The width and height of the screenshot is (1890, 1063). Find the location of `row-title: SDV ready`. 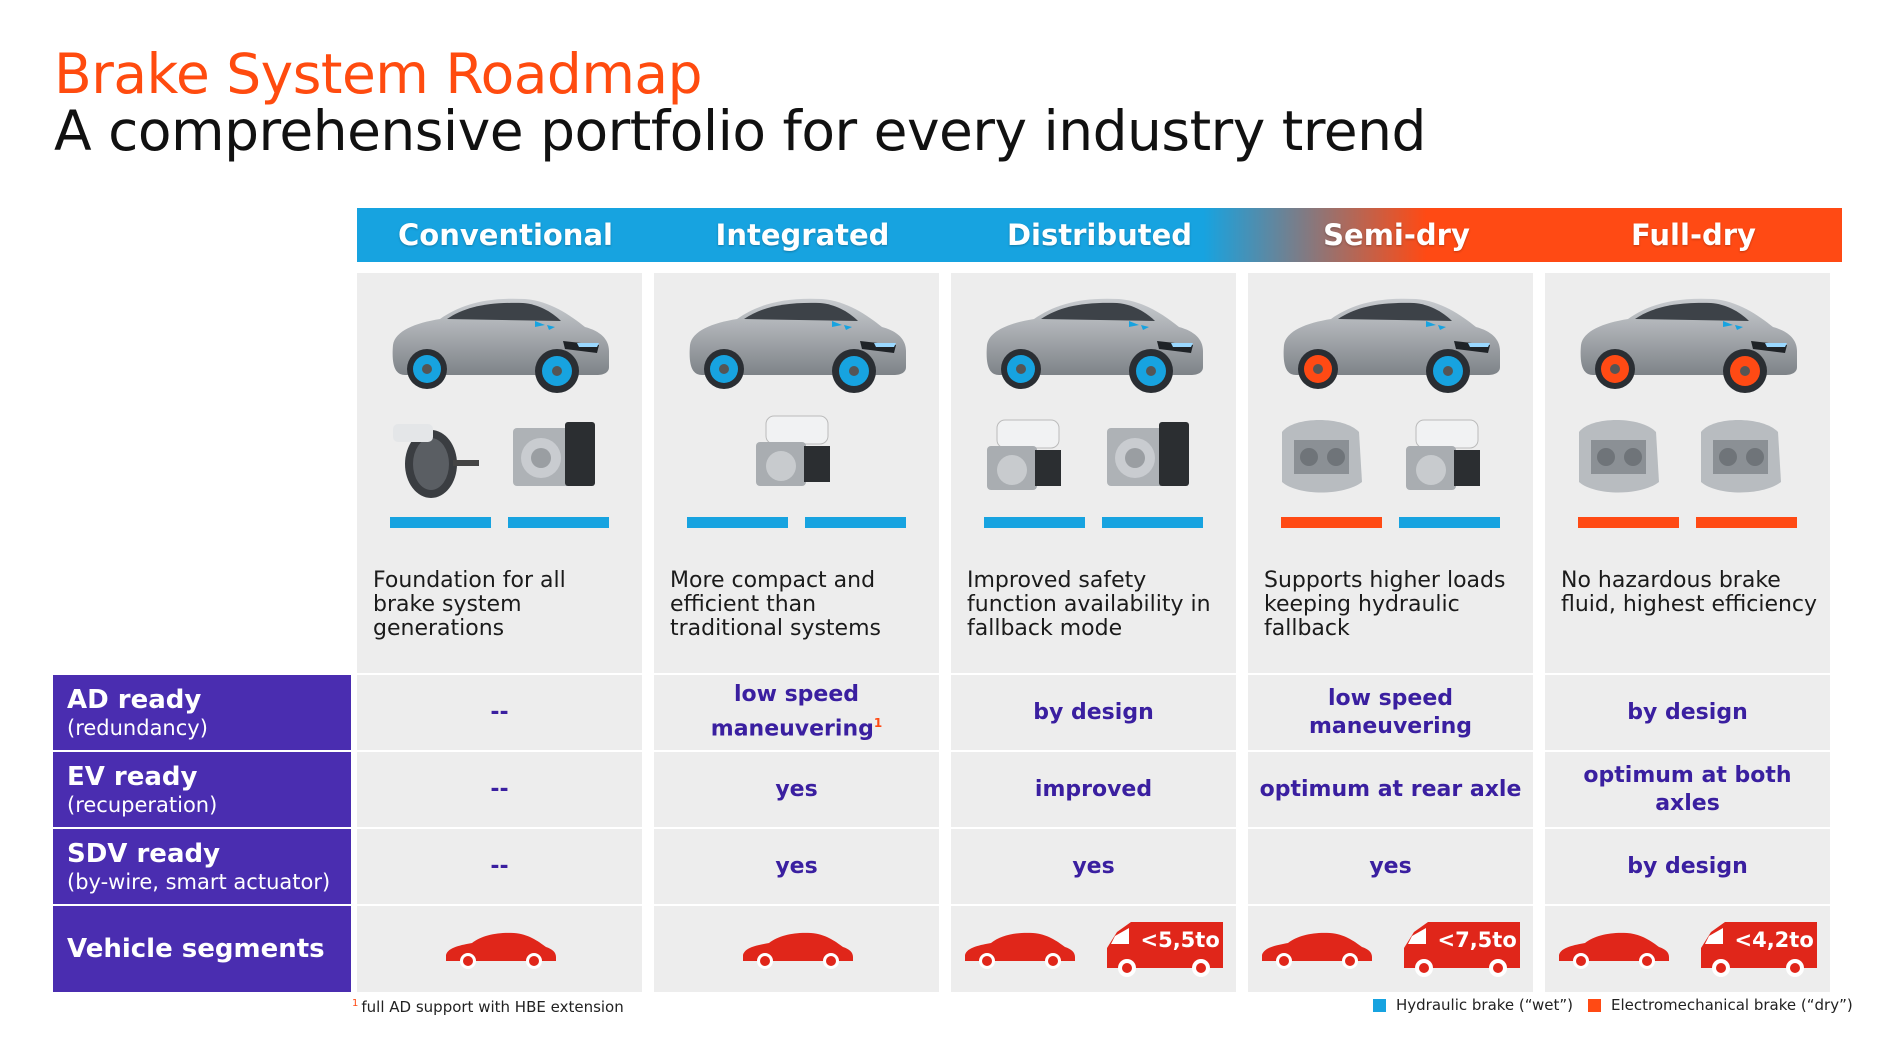

row-title: SDV ready is located at coordinates (144, 854).